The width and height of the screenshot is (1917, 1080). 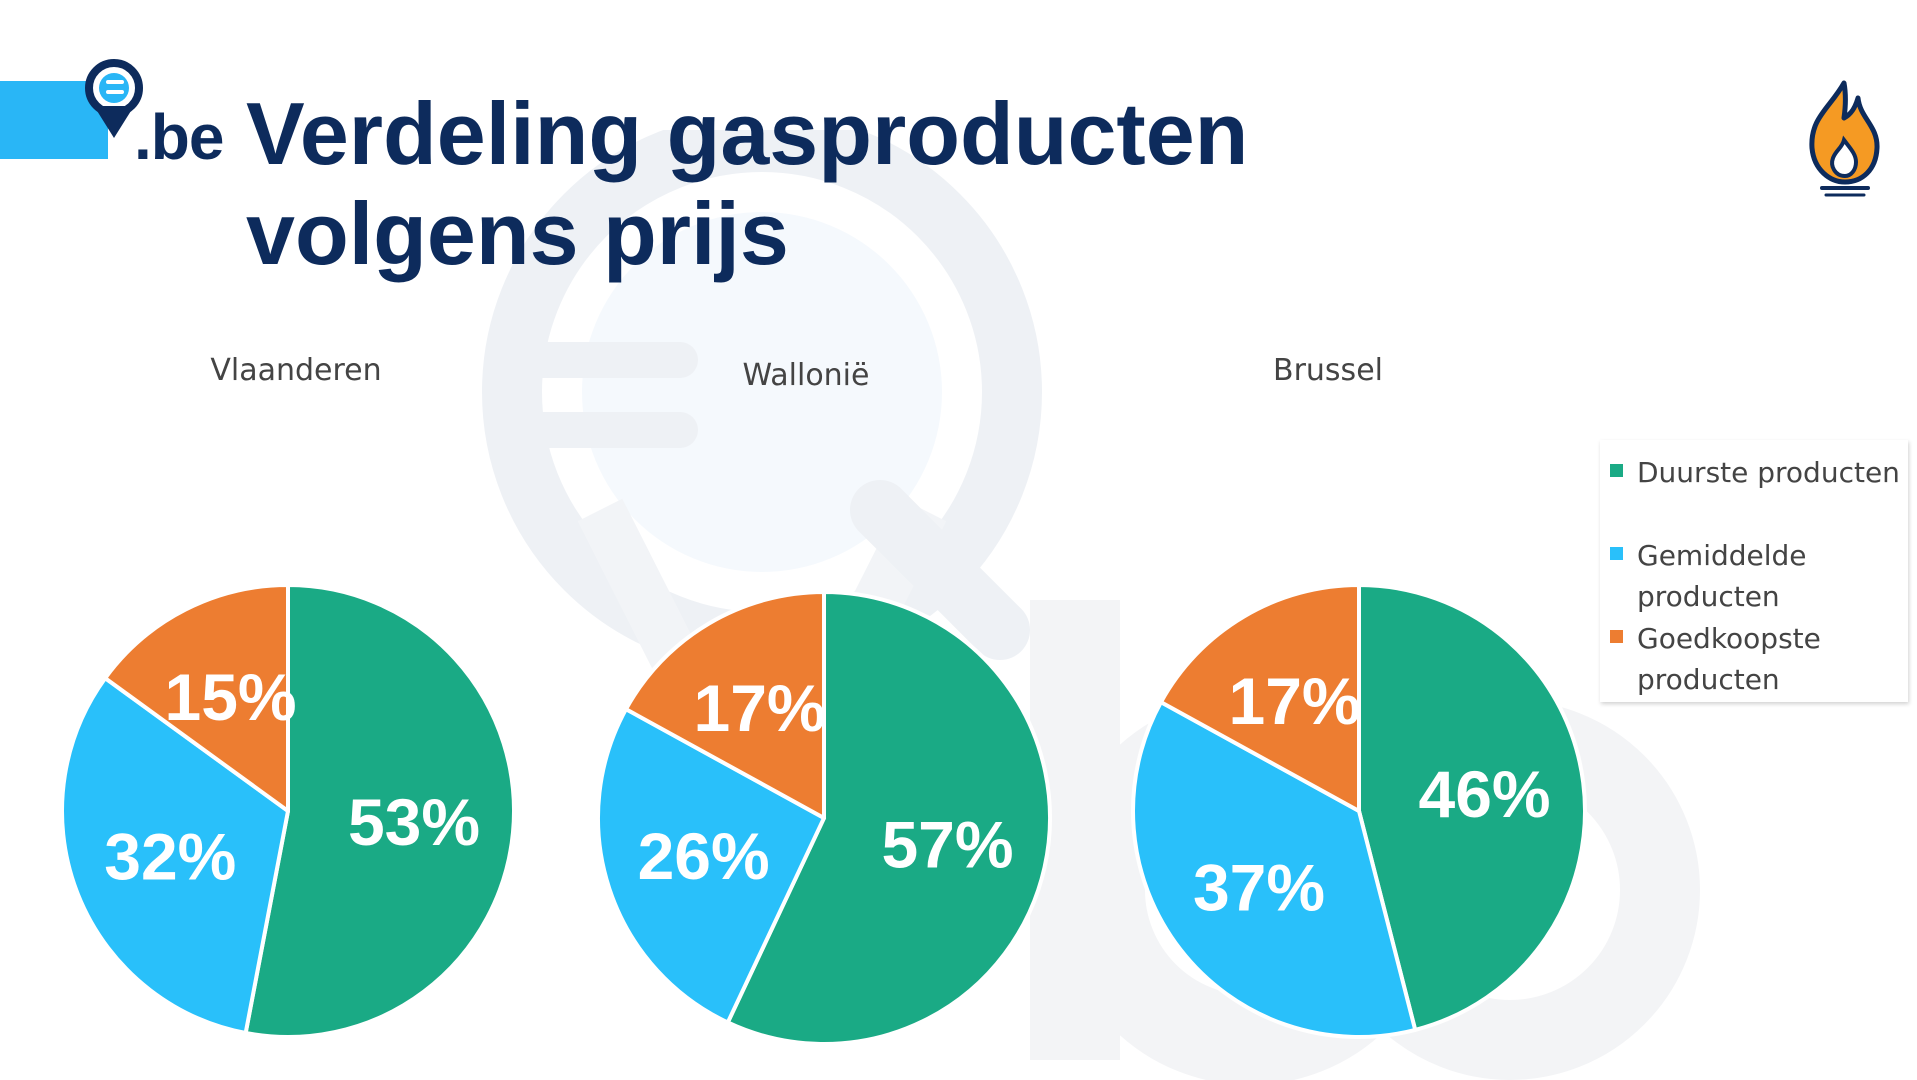 What do you see at coordinates (1722, 576) in the screenshot?
I see `legend-label-gemiddelde: Gemiddelde producten` at bounding box center [1722, 576].